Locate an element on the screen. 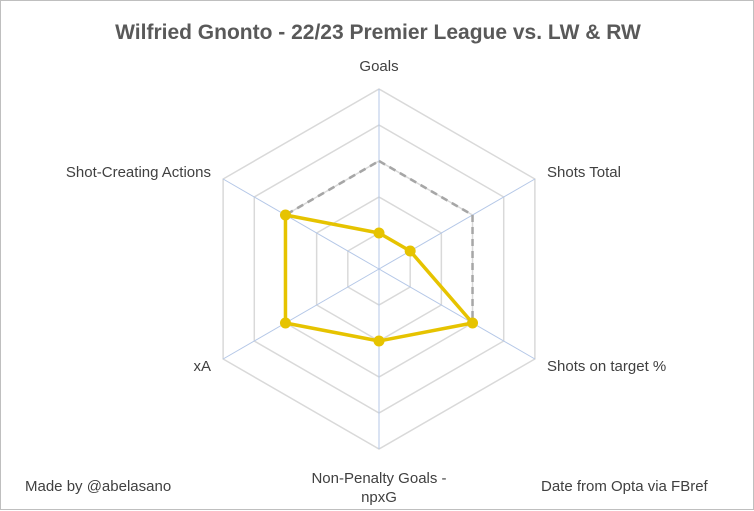  axis-label: Non-Penalty Goals - is located at coordinates (378, 478).